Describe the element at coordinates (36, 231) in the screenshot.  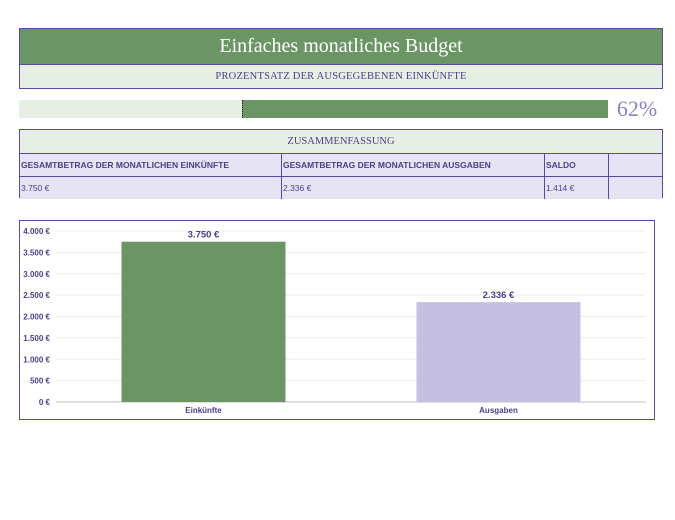
I see `y-tick-label: 4.000 €` at that location.